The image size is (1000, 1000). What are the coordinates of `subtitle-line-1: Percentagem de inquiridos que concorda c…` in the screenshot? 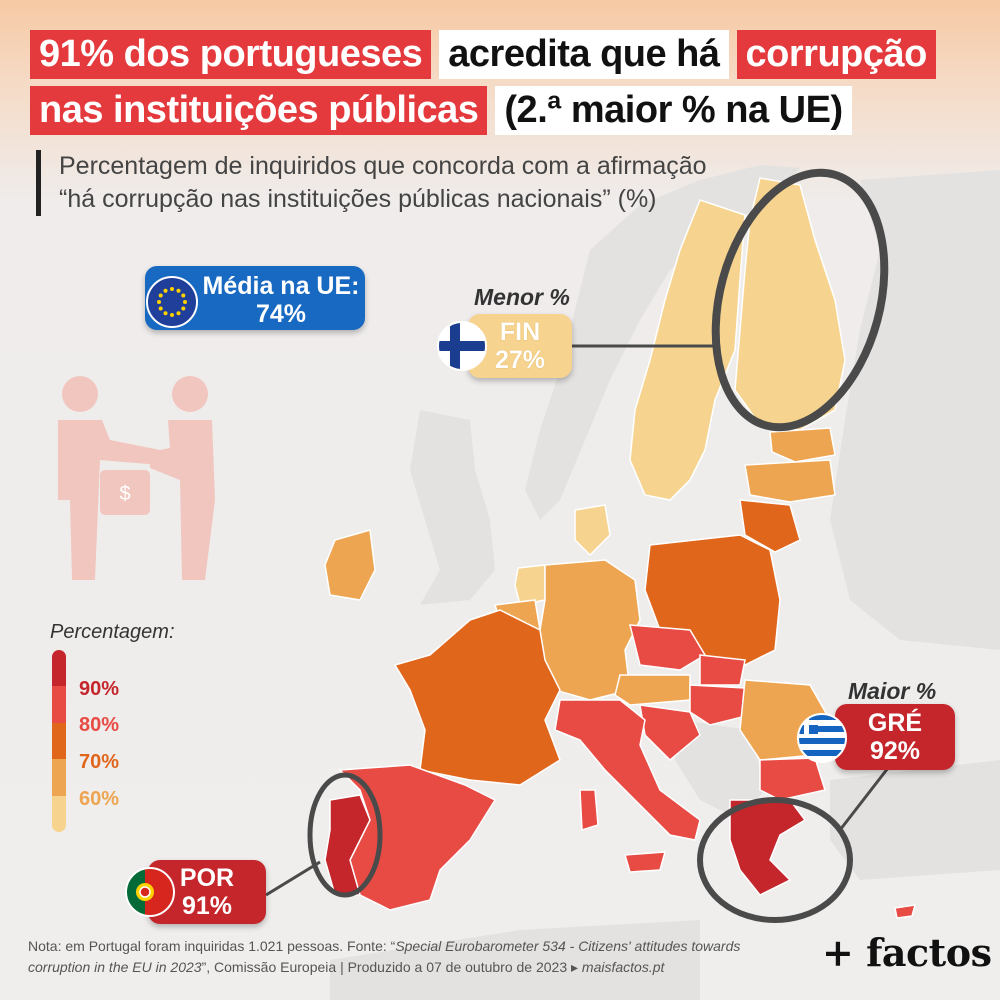 It's located at (383, 166).